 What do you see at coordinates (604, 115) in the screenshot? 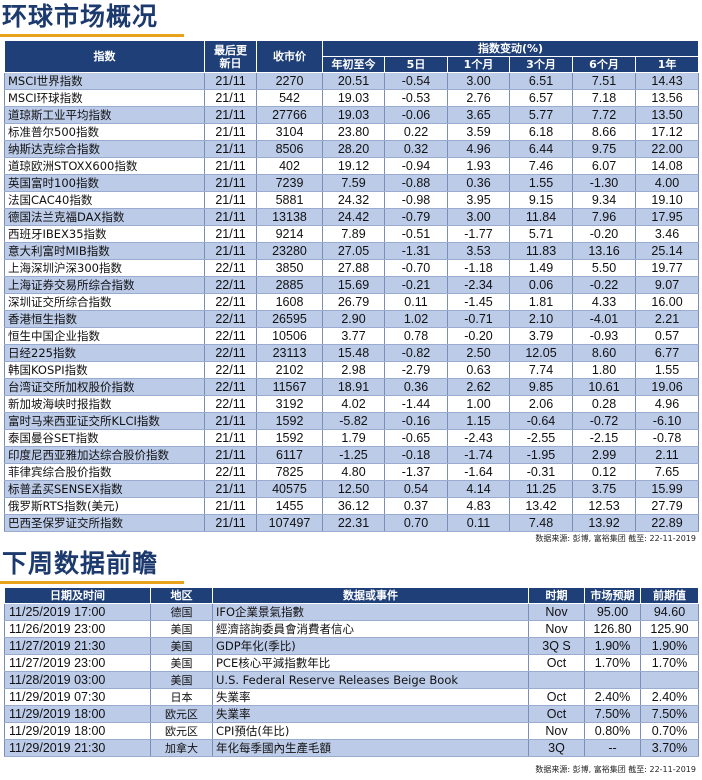
I see `change-6m-cell: 7.72` at bounding box center [604, 115].